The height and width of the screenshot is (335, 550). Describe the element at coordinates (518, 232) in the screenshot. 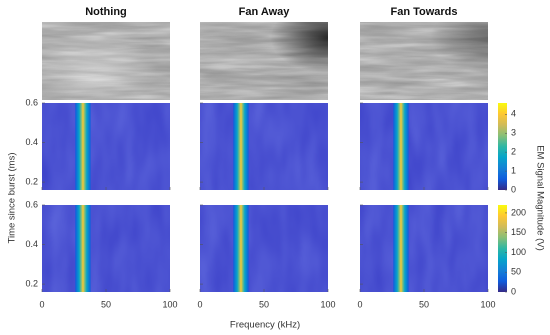

I see `colorbar-tick-label: 150` at that location.